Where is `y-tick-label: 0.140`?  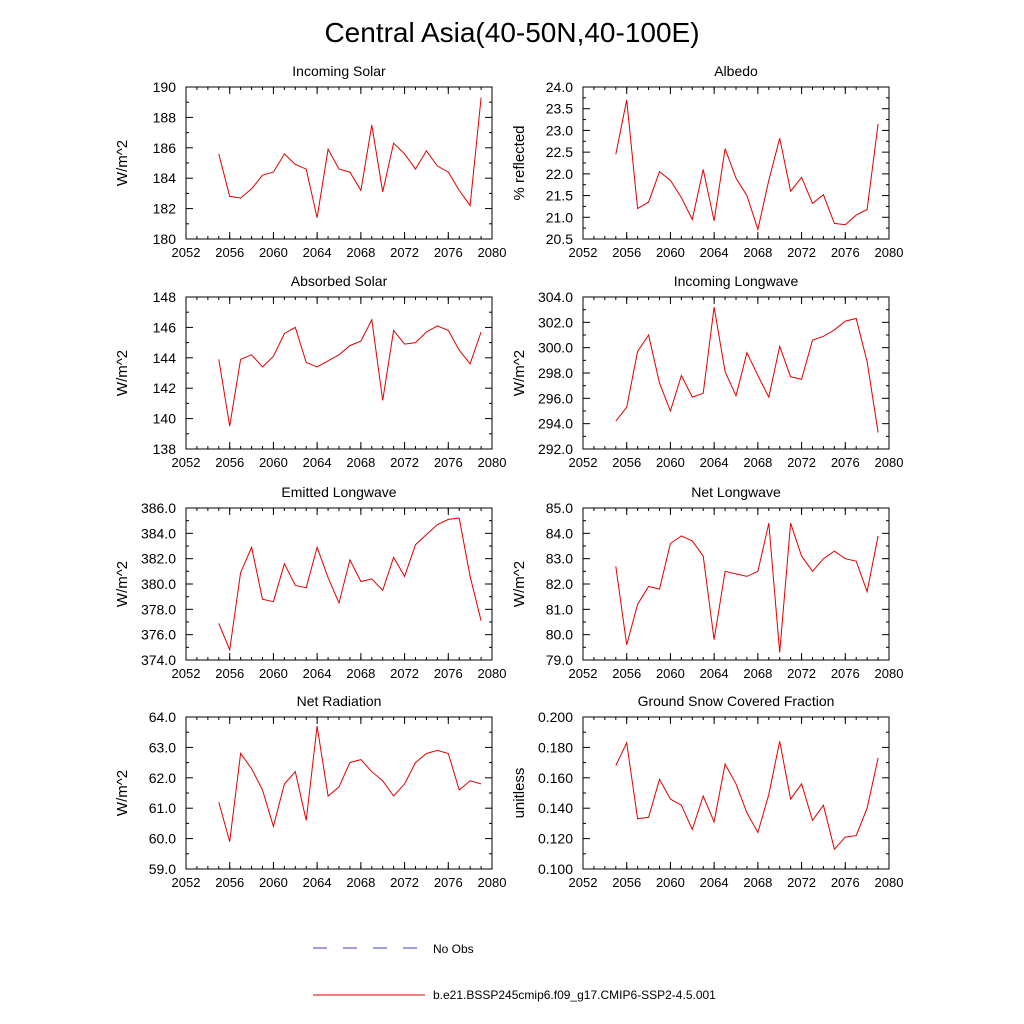 y-tick-label: 0.140 is located at coordinates (555, 808).